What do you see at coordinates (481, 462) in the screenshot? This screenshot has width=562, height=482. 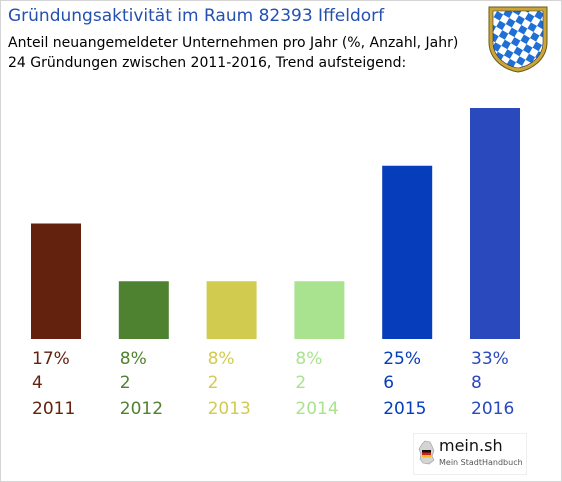 I see `logo-tagline: Mein StadtHandbuch` at bounding box center [481, 462].